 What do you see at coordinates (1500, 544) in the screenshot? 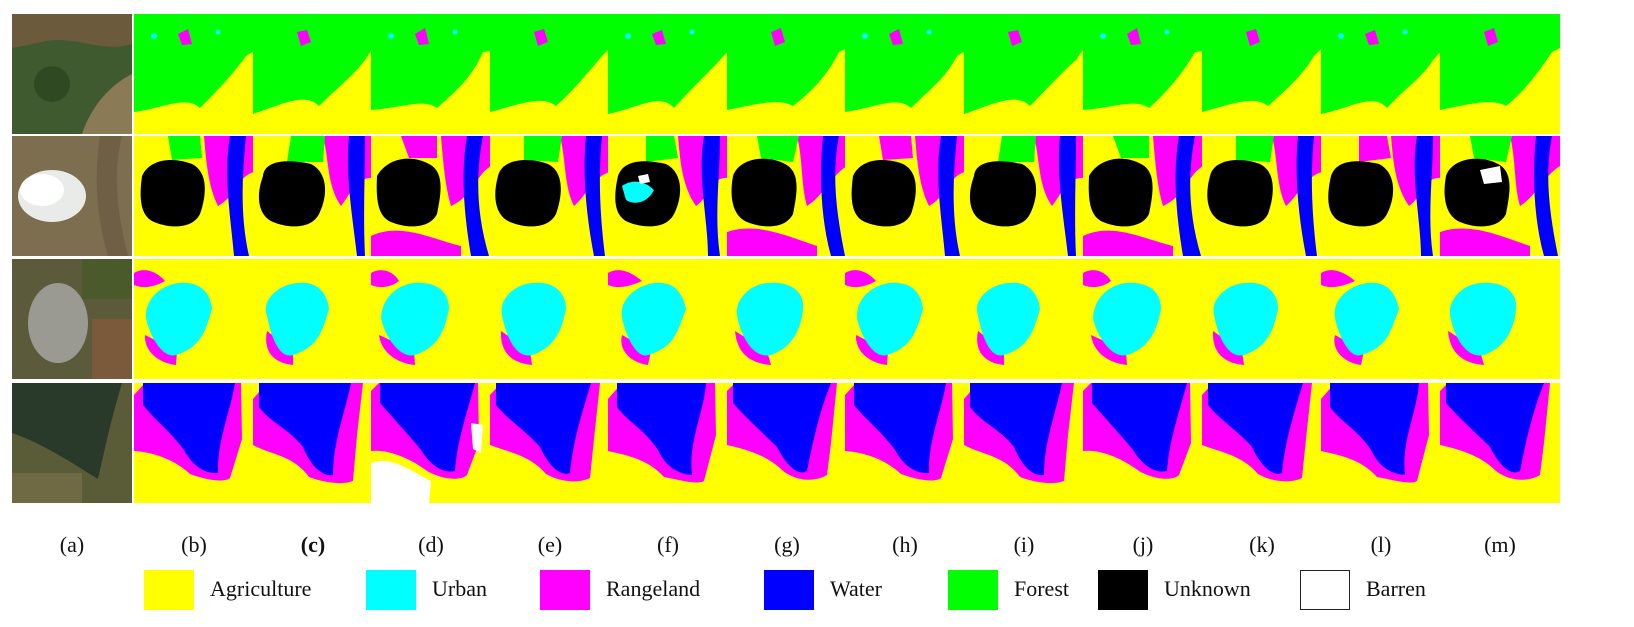
I see `column-label: (m)` at bounding box center [1500, 544].